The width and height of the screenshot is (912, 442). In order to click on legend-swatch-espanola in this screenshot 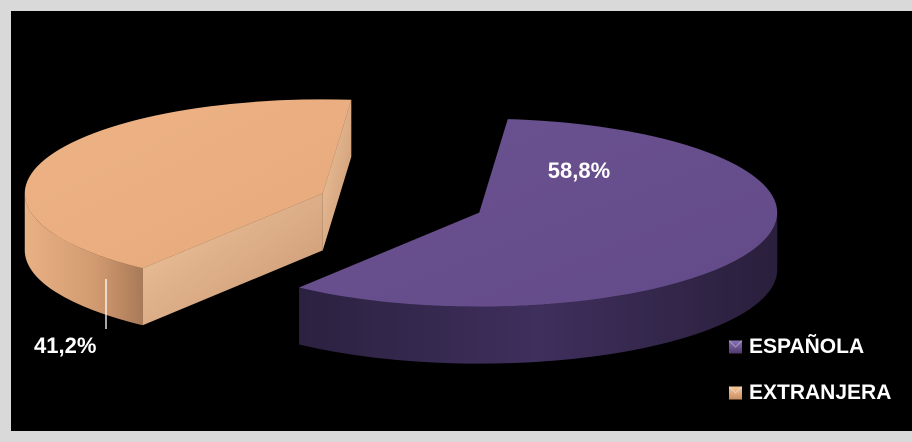, I will do `click(735, 347)`.